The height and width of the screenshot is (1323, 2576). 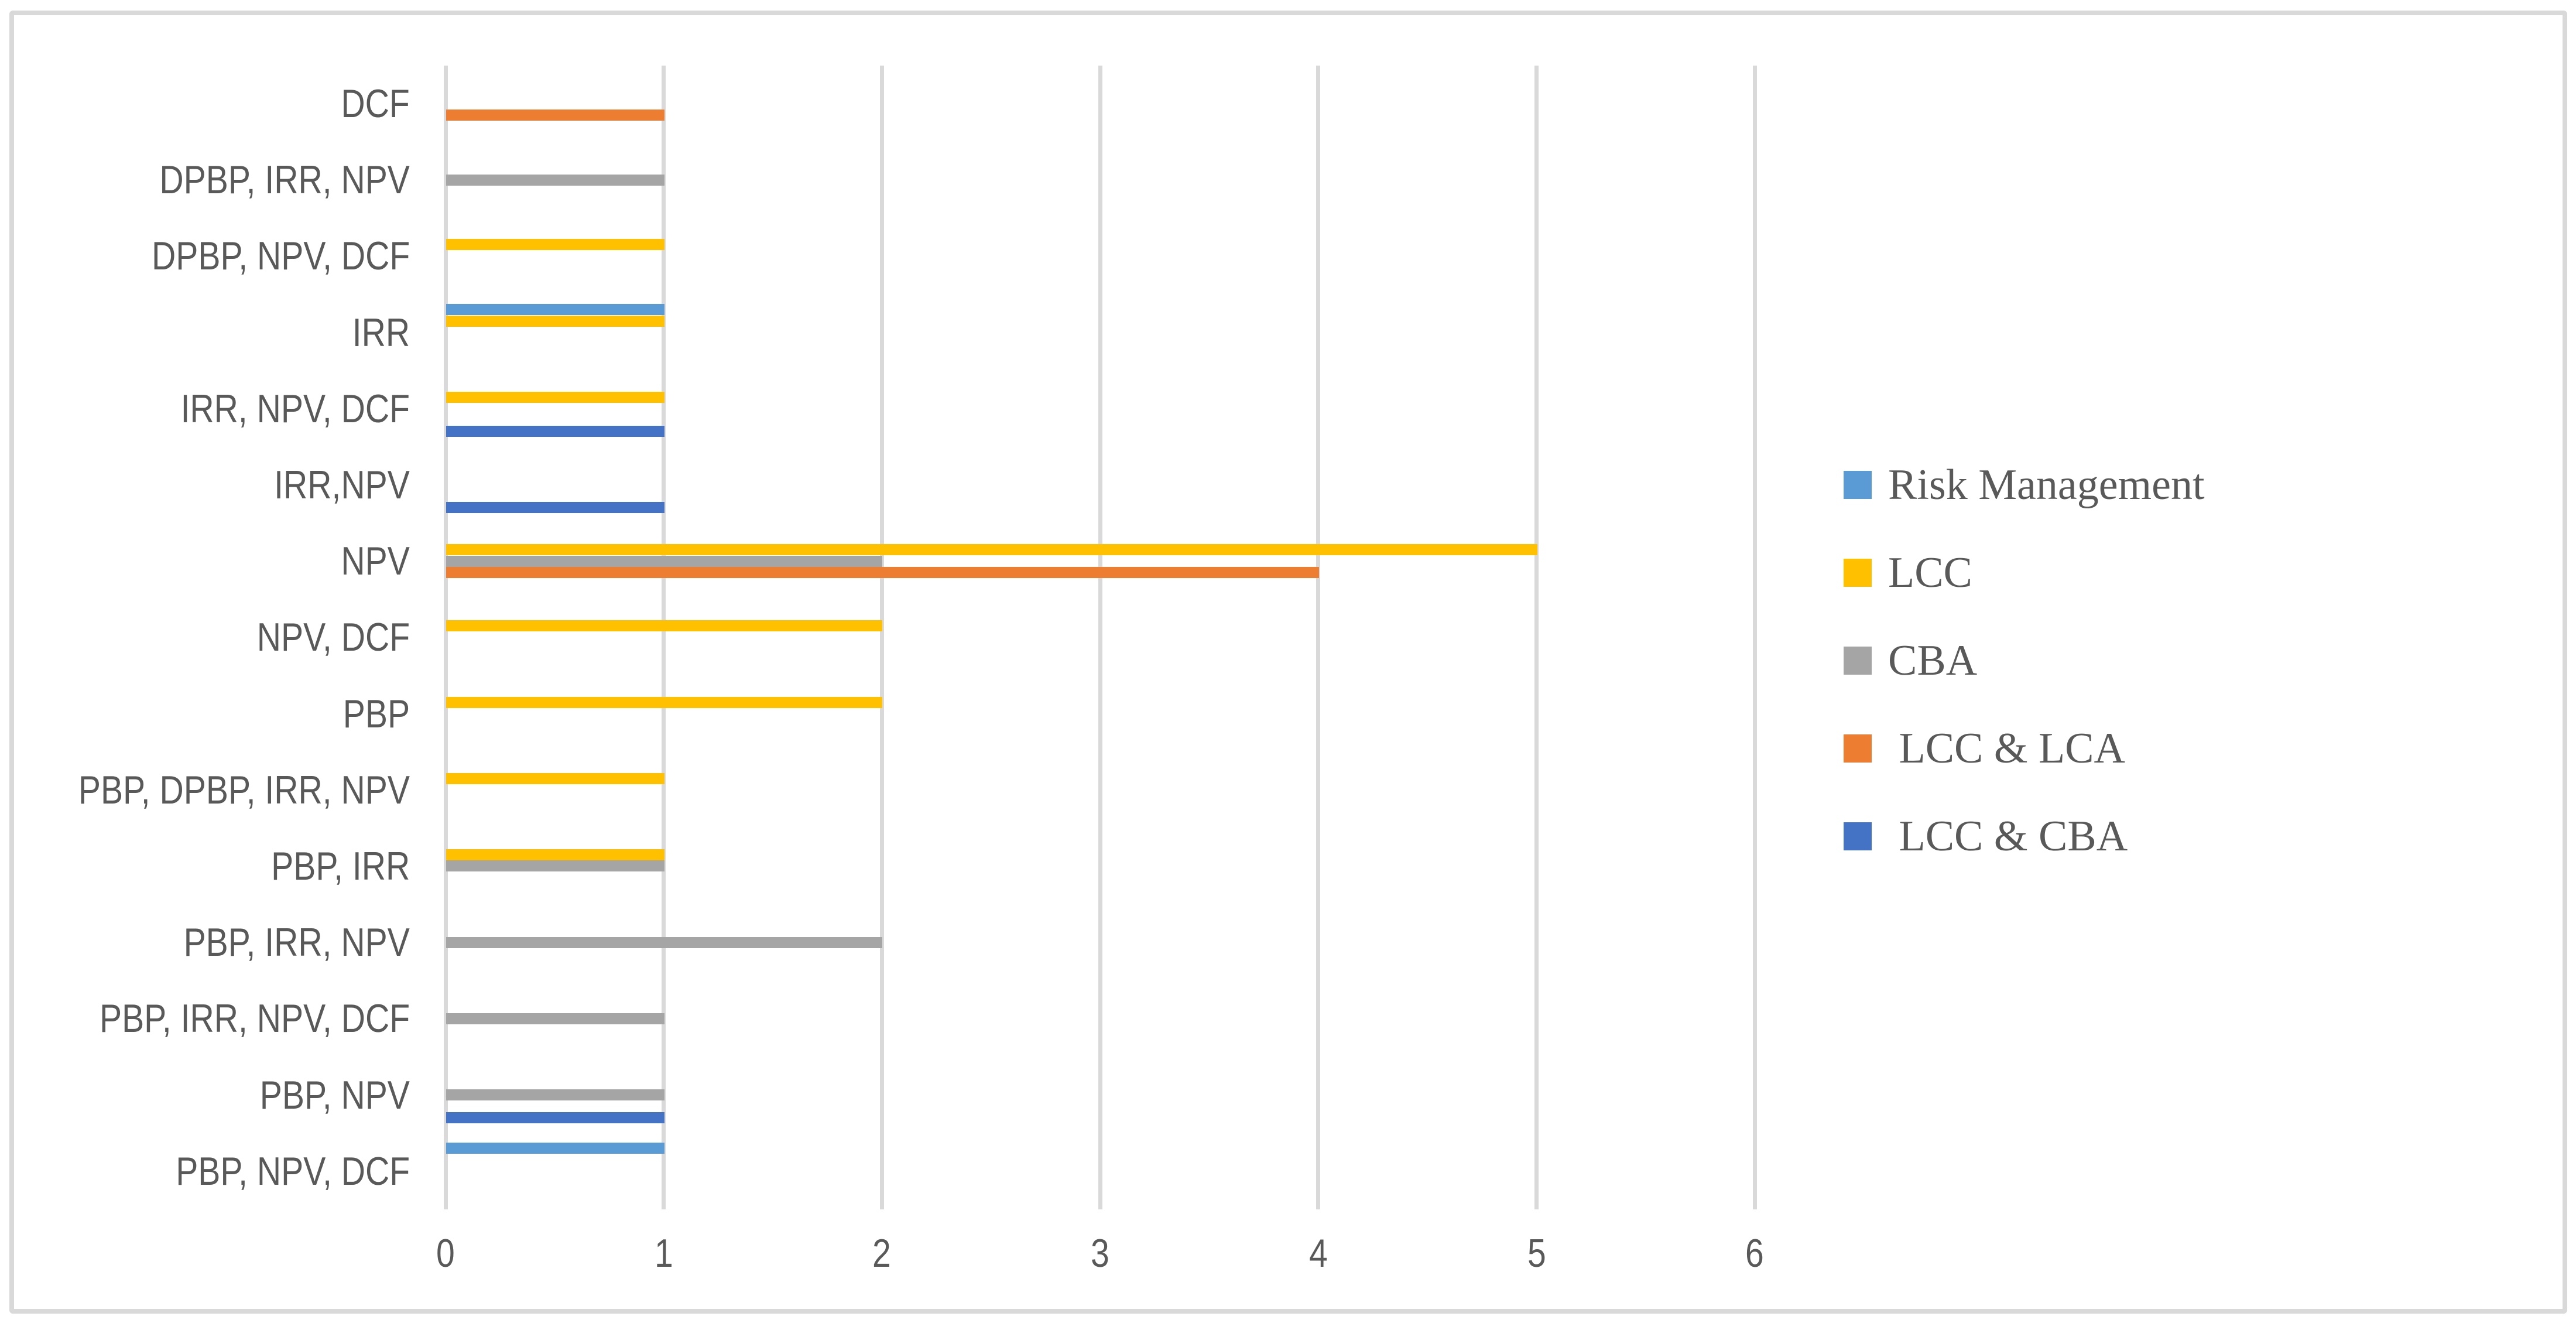 I want to click on category-label: PBP, IRR, NPV, DCF, so click(x=205, y=1018).